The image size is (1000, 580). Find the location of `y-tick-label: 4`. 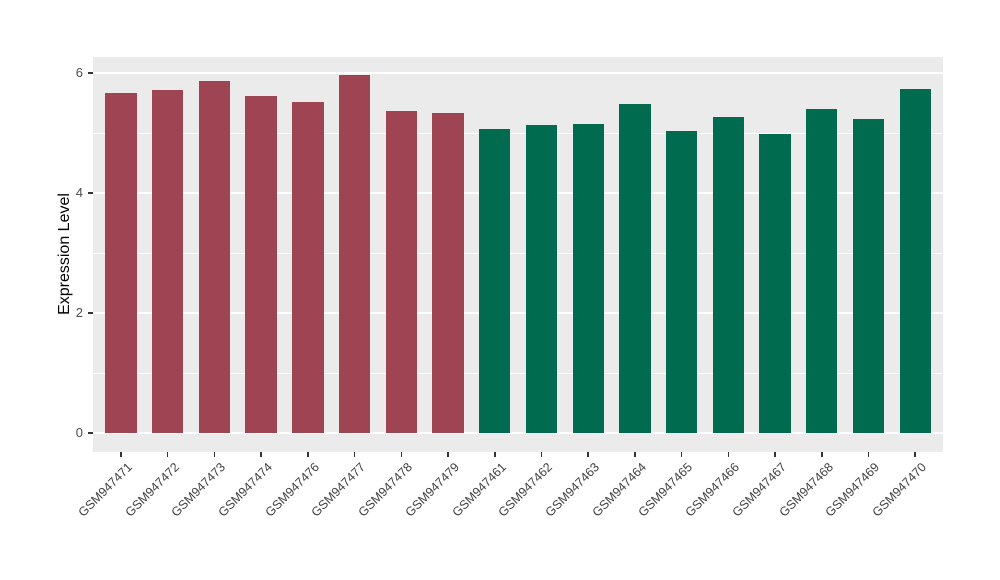

y-tick-label: 4 is located at coordinates (79, 192).